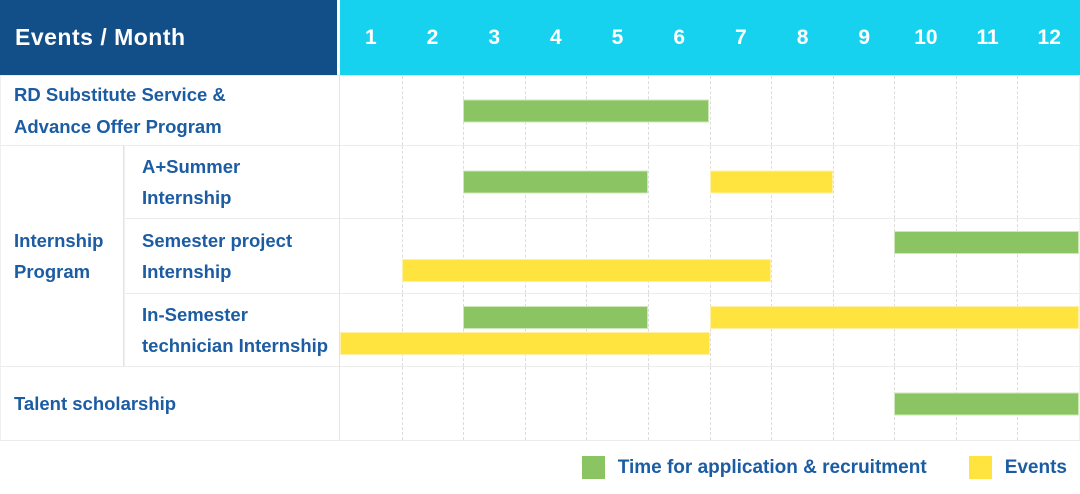  I want to click on month-label: 4, so click(556, 37).